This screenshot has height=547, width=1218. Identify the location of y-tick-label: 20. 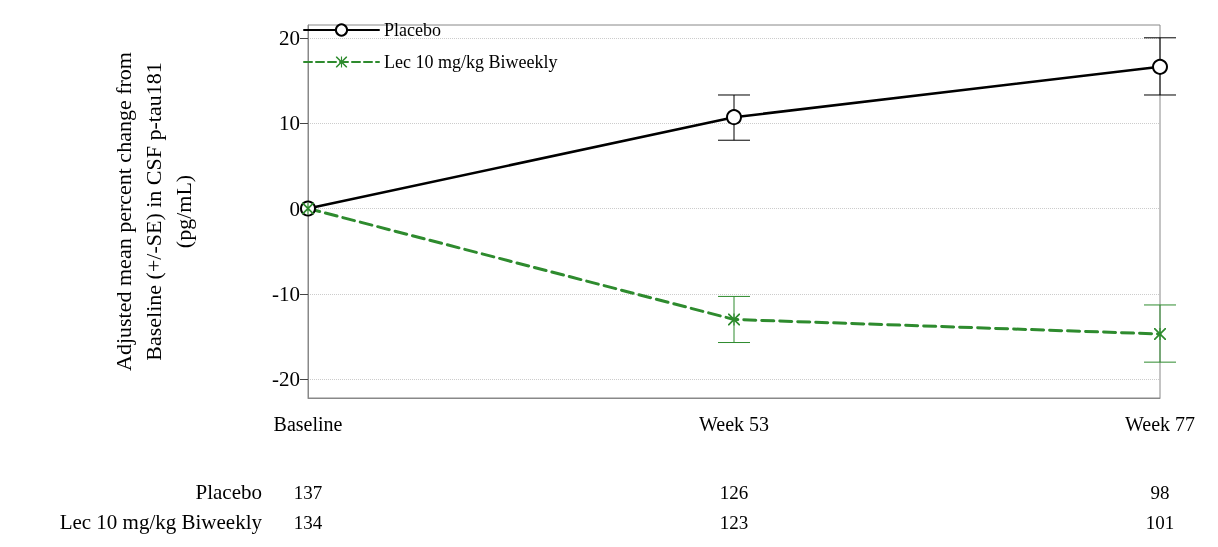
(289, 37).